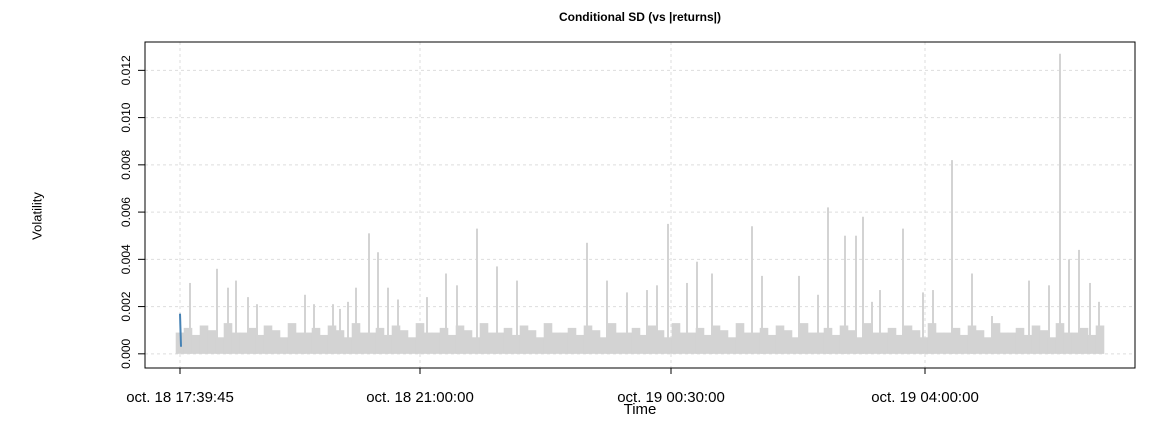  I want to click on y-tick-label: 0.004, so click(126, 259).